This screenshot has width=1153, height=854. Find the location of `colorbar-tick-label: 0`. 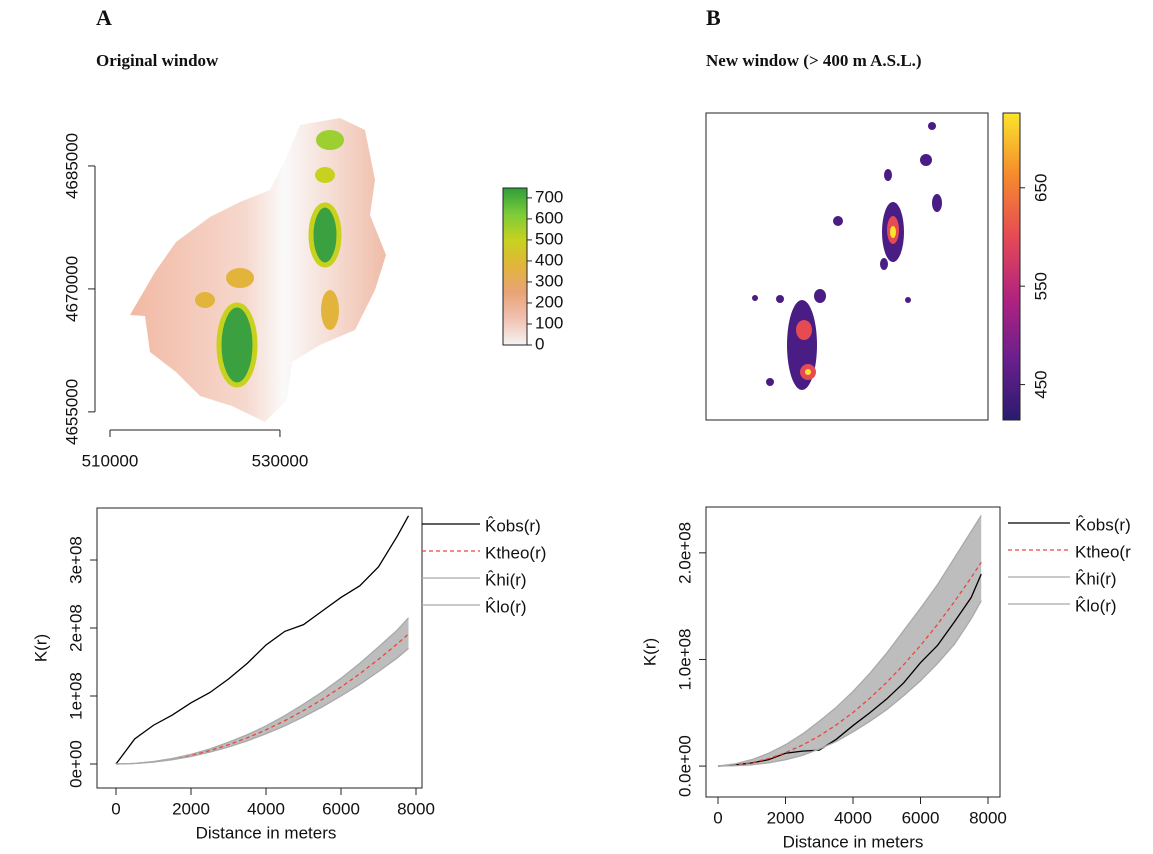

colorbar-tick-label: 0 is located at coordinates (539, 343).